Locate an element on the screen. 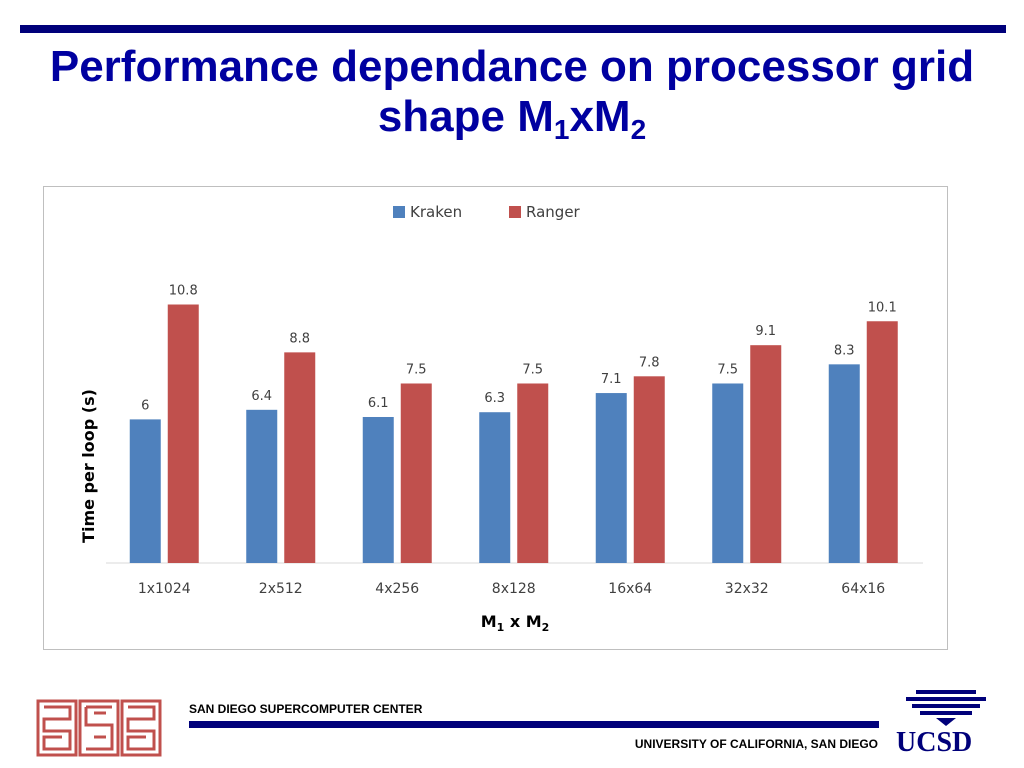  x-axis-title: M1 x M2 is located at coordinates (515, 623).